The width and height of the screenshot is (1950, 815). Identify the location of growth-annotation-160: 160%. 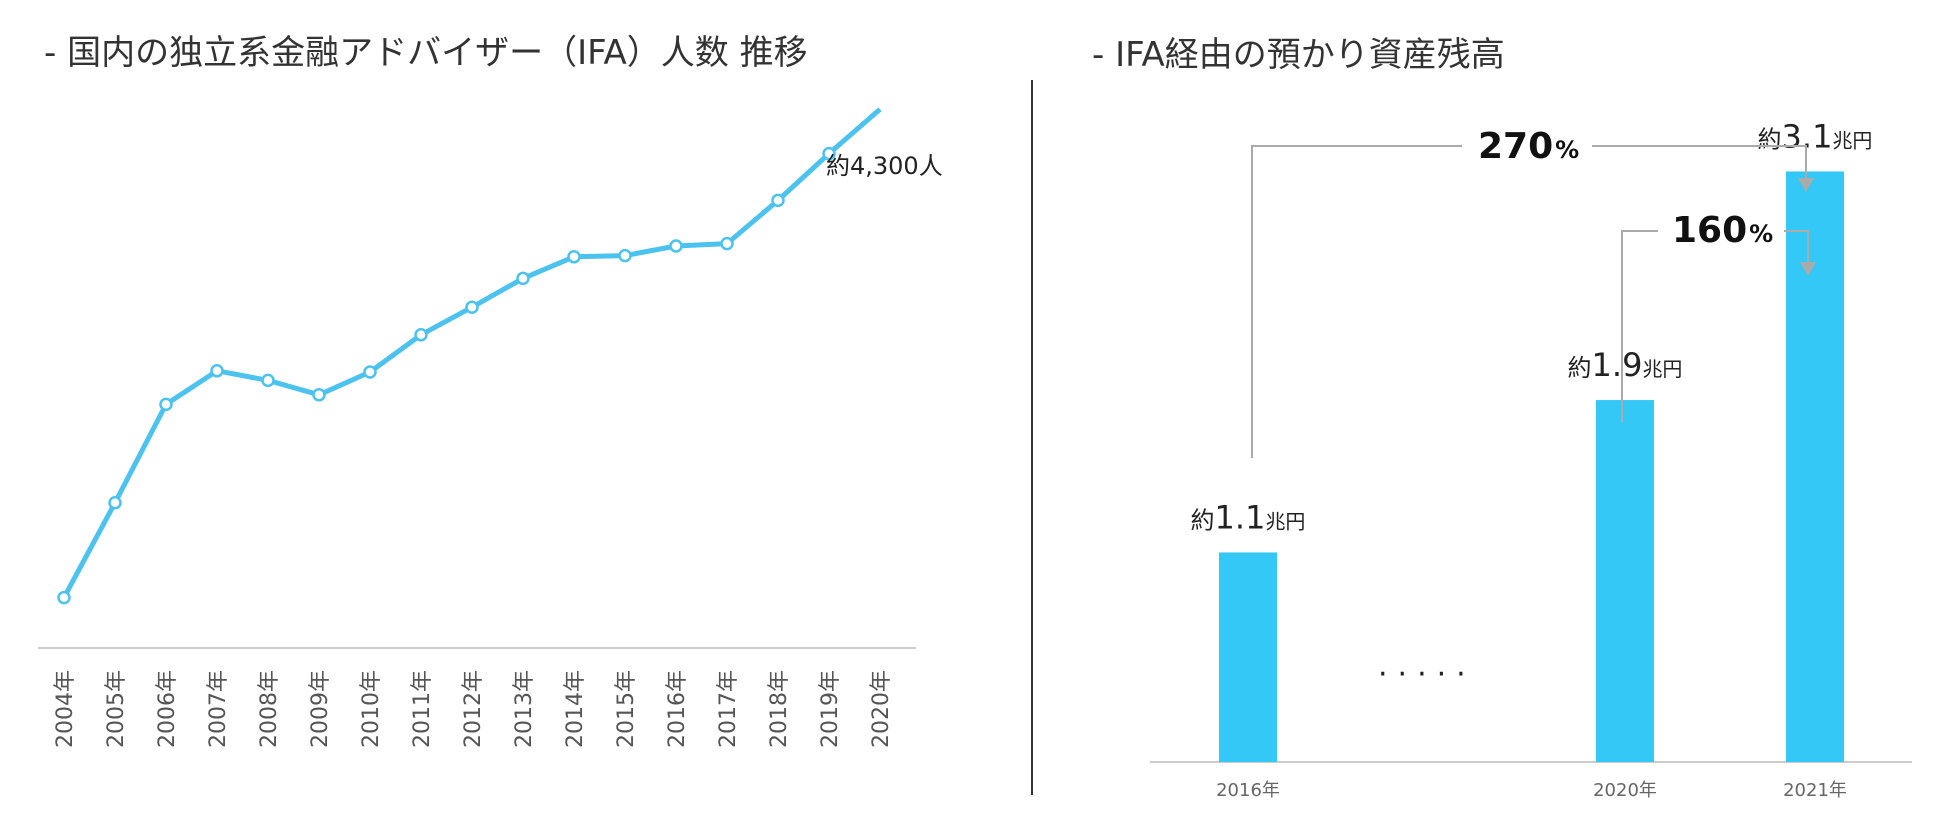
(1718, 316).